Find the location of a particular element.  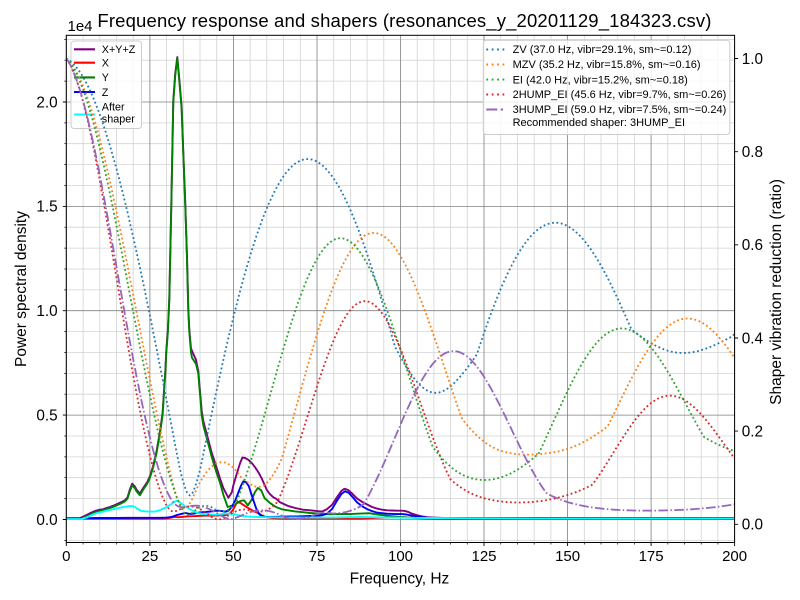

svg-text: X is located at coordinates (105, 64).